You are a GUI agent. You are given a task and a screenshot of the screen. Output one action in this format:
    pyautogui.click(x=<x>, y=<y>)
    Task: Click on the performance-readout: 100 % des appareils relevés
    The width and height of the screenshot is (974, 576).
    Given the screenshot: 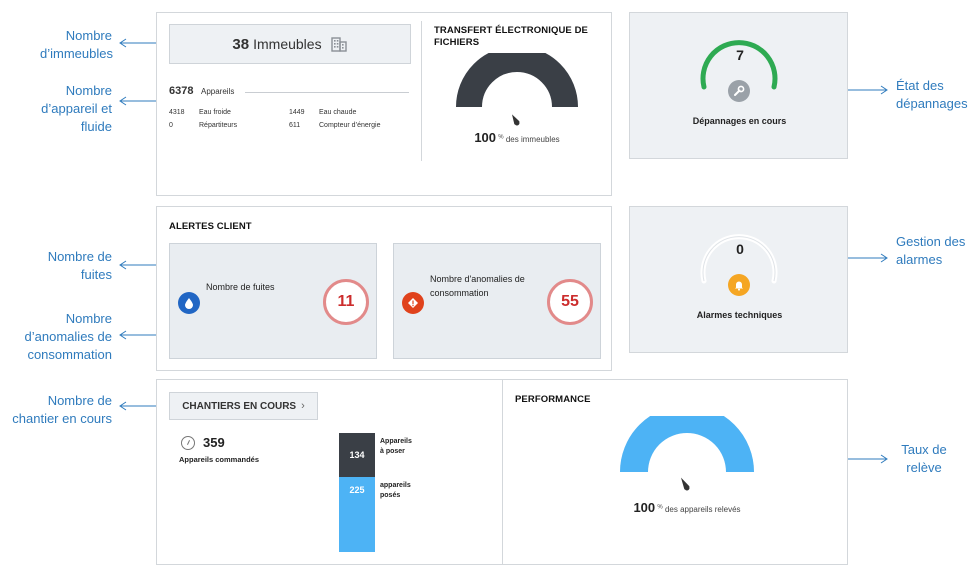 What is the action you would take?
    pyautogui.click(x=687, y=507)
    